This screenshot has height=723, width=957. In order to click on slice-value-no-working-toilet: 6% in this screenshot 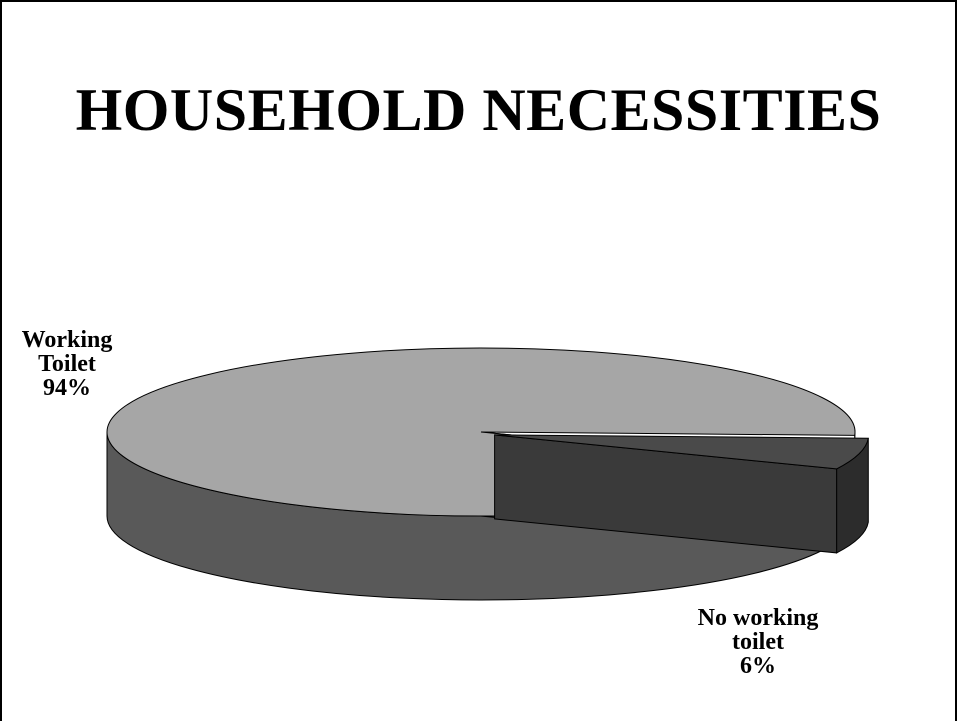, I will do `click(758, 666)`.